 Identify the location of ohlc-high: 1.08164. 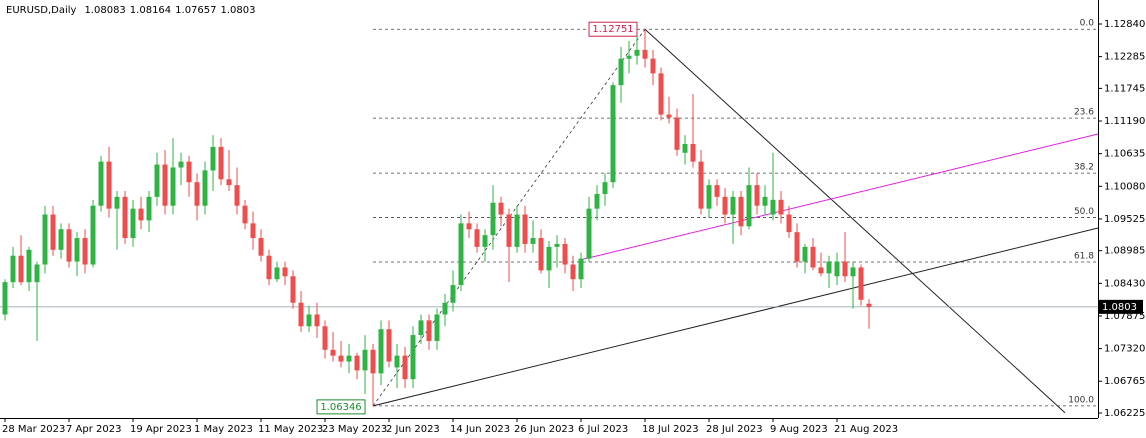
(150, 10).